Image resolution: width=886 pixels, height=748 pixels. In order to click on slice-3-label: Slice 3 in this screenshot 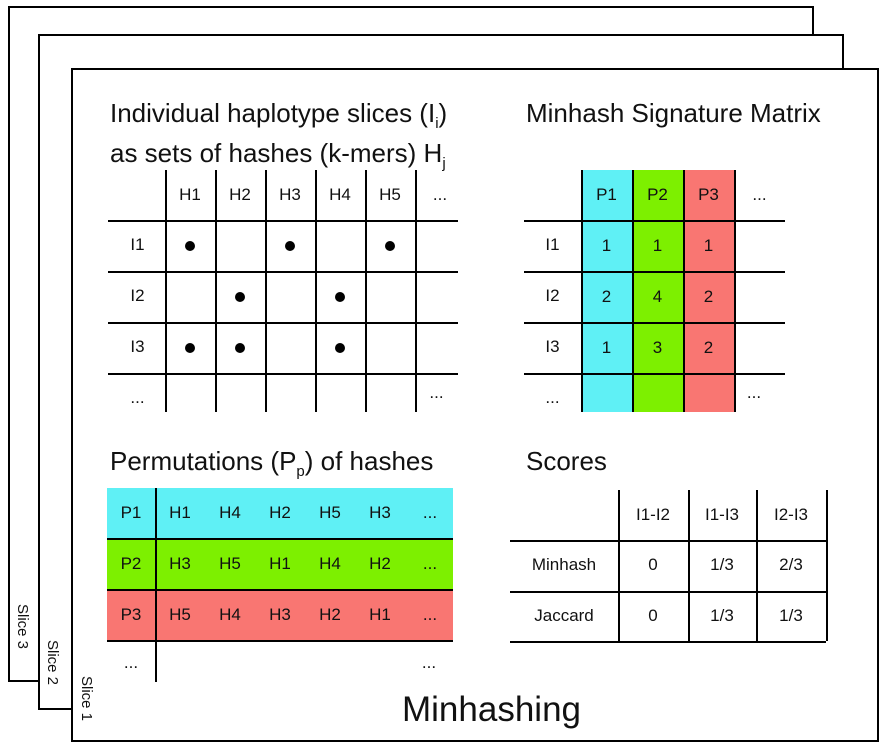, I will do `click(22, 627)`.